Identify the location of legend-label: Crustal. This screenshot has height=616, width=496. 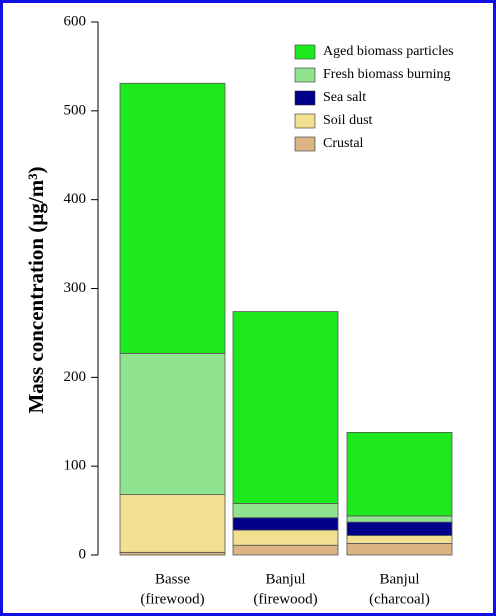
(343, 143).